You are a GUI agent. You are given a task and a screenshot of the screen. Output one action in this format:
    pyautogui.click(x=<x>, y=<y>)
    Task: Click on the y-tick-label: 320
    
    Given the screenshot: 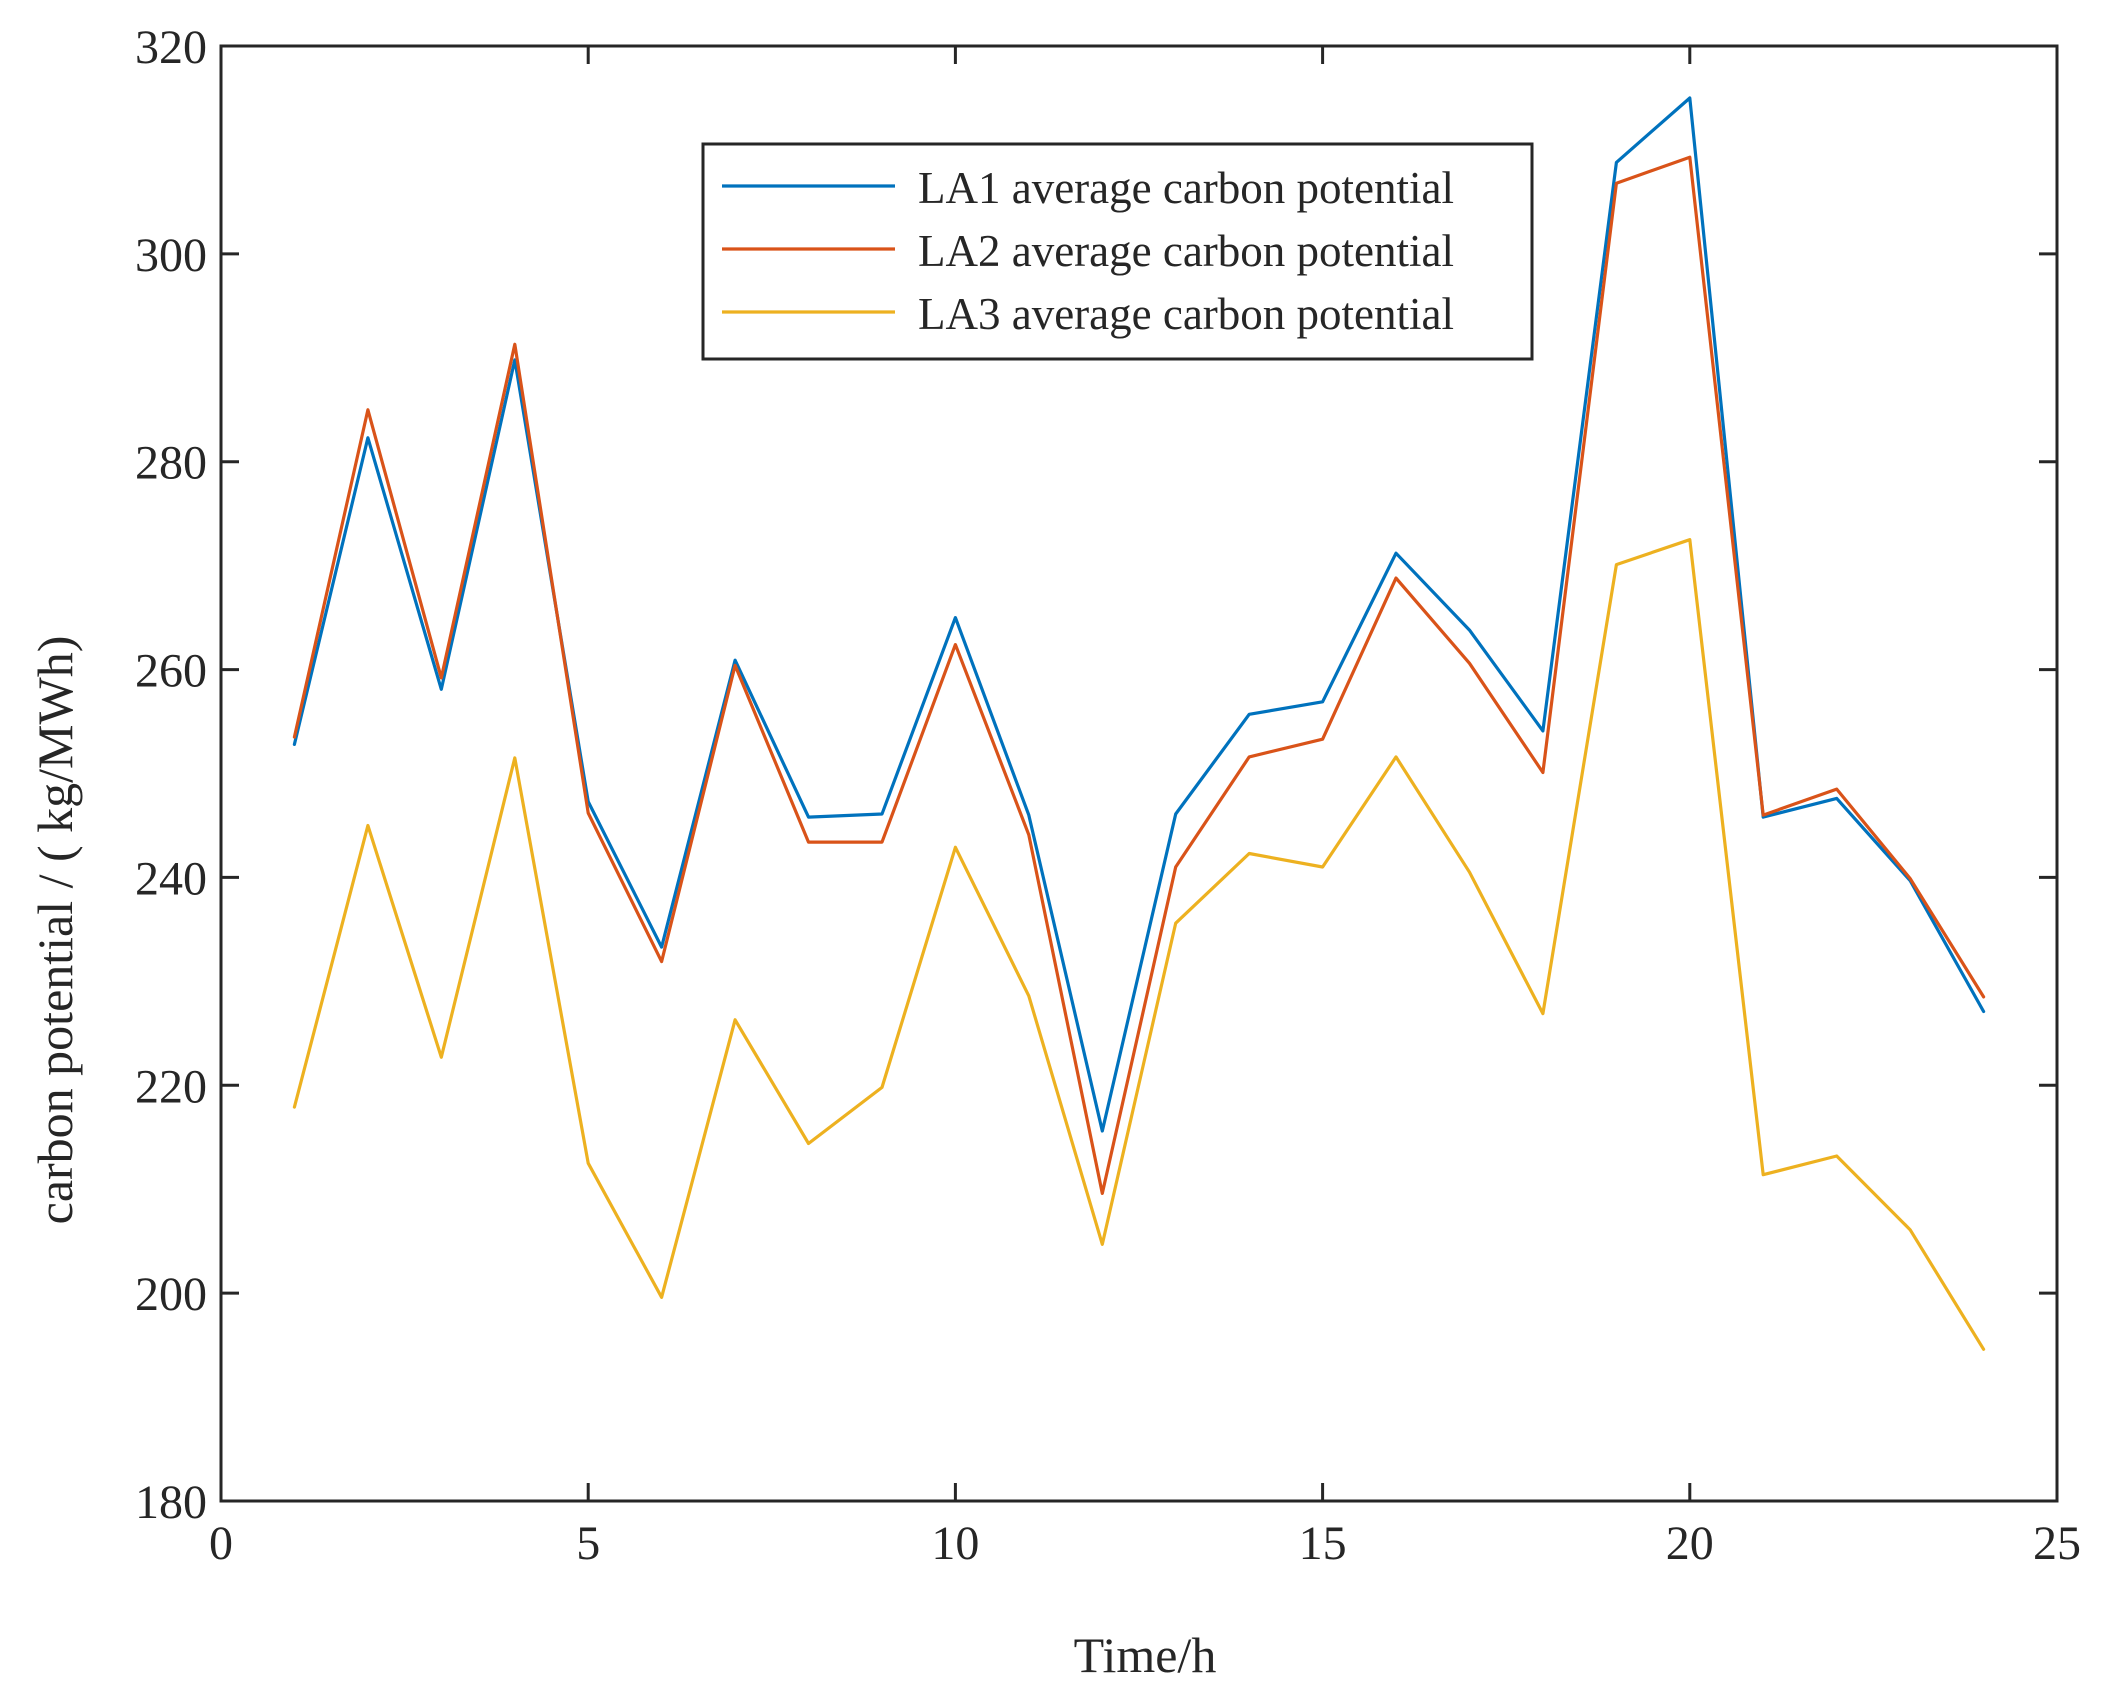 What is the action you would take?
    pyautogui.click(x=171, y=47)
    